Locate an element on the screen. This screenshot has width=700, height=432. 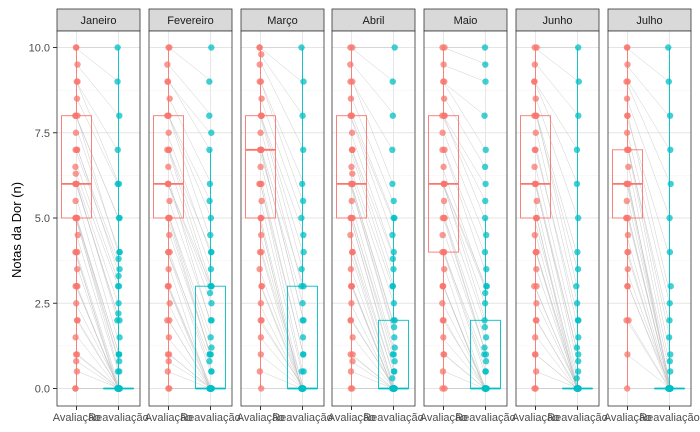
x-tick-label: Reavaliação is located at coordinates (485, 418).